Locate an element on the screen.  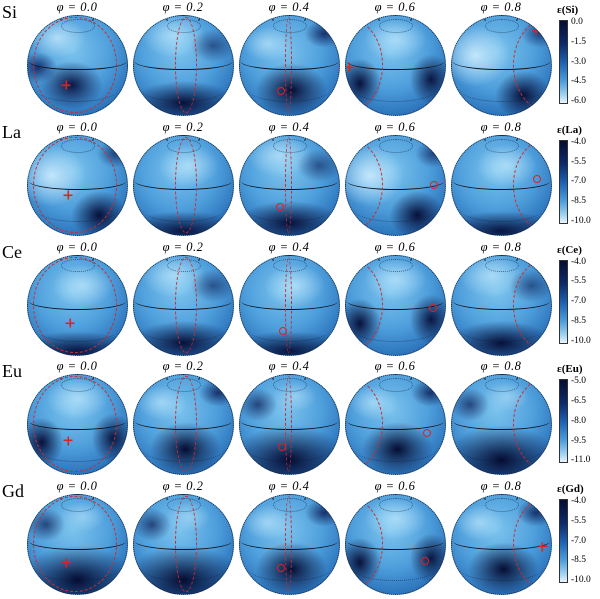
colorbar-ticks: -5.0 -6.5 -8.0 -9.5 -11.0 is located at coordinates (580, 421).